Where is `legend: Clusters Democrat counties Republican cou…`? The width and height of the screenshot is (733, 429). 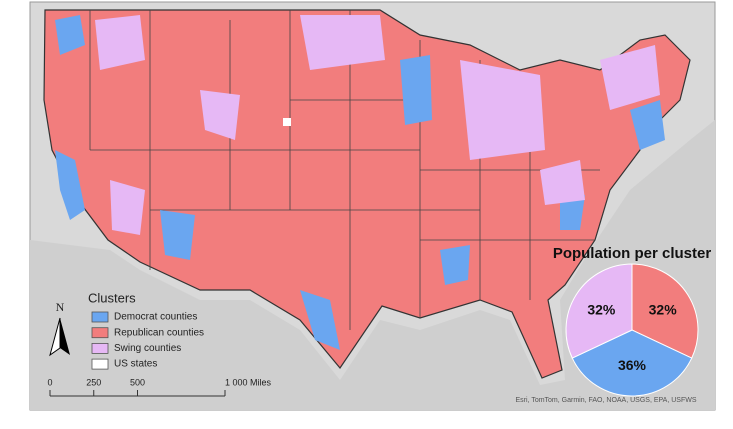
legend: Clusters Democrat counties Republican cou… is located at coordinates (146, 329).